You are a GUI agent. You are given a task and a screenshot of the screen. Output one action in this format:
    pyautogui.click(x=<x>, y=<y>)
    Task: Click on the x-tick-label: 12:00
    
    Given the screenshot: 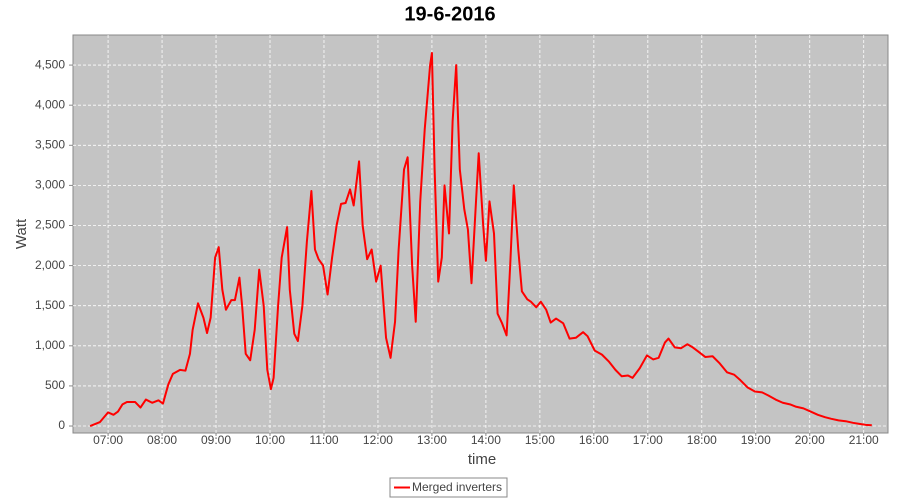 What is the action you would take?
    pyautogui.click(x=378, y=440)
    